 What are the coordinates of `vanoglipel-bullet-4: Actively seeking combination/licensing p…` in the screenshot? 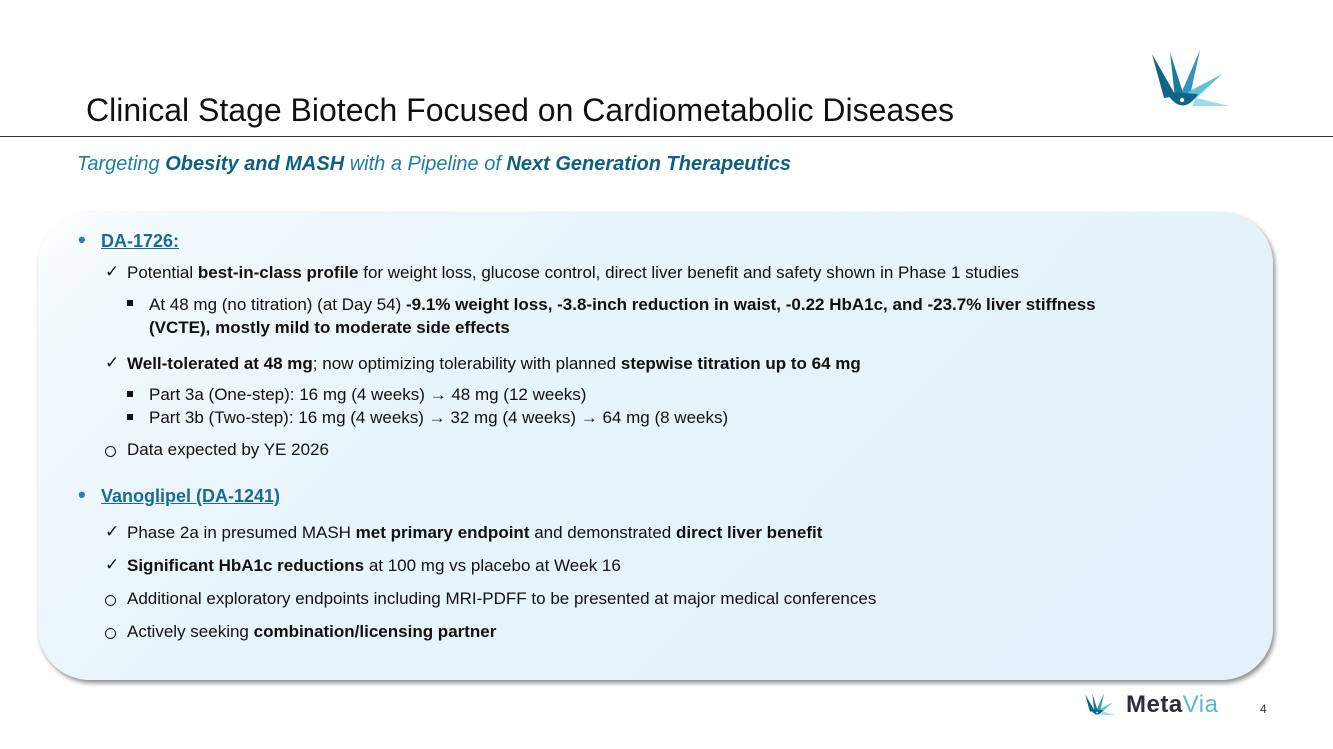 It's located at (312, 631).